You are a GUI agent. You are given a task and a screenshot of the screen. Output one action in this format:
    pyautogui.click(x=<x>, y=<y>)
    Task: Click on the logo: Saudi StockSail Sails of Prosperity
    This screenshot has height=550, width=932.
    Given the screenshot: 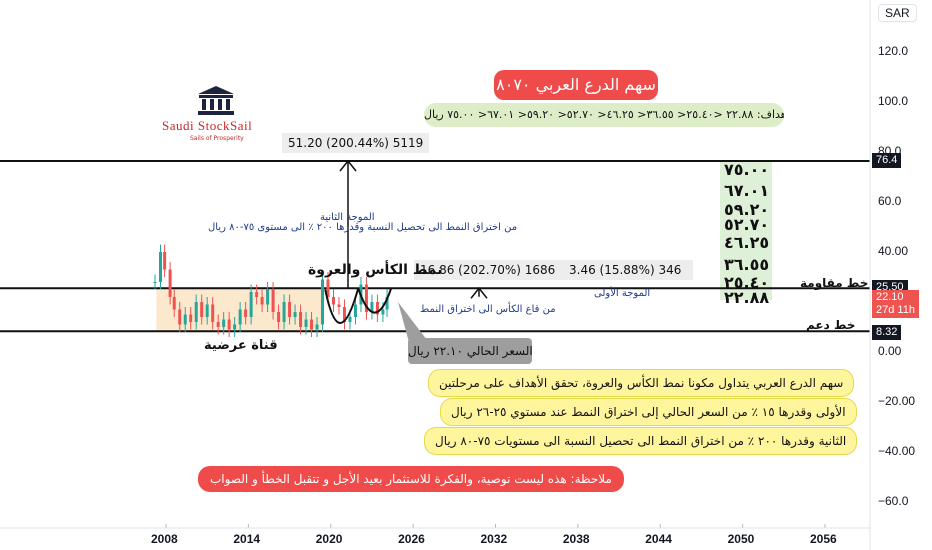 What is the action you would take?
    pyautogui.click(x=216, y=114)
    